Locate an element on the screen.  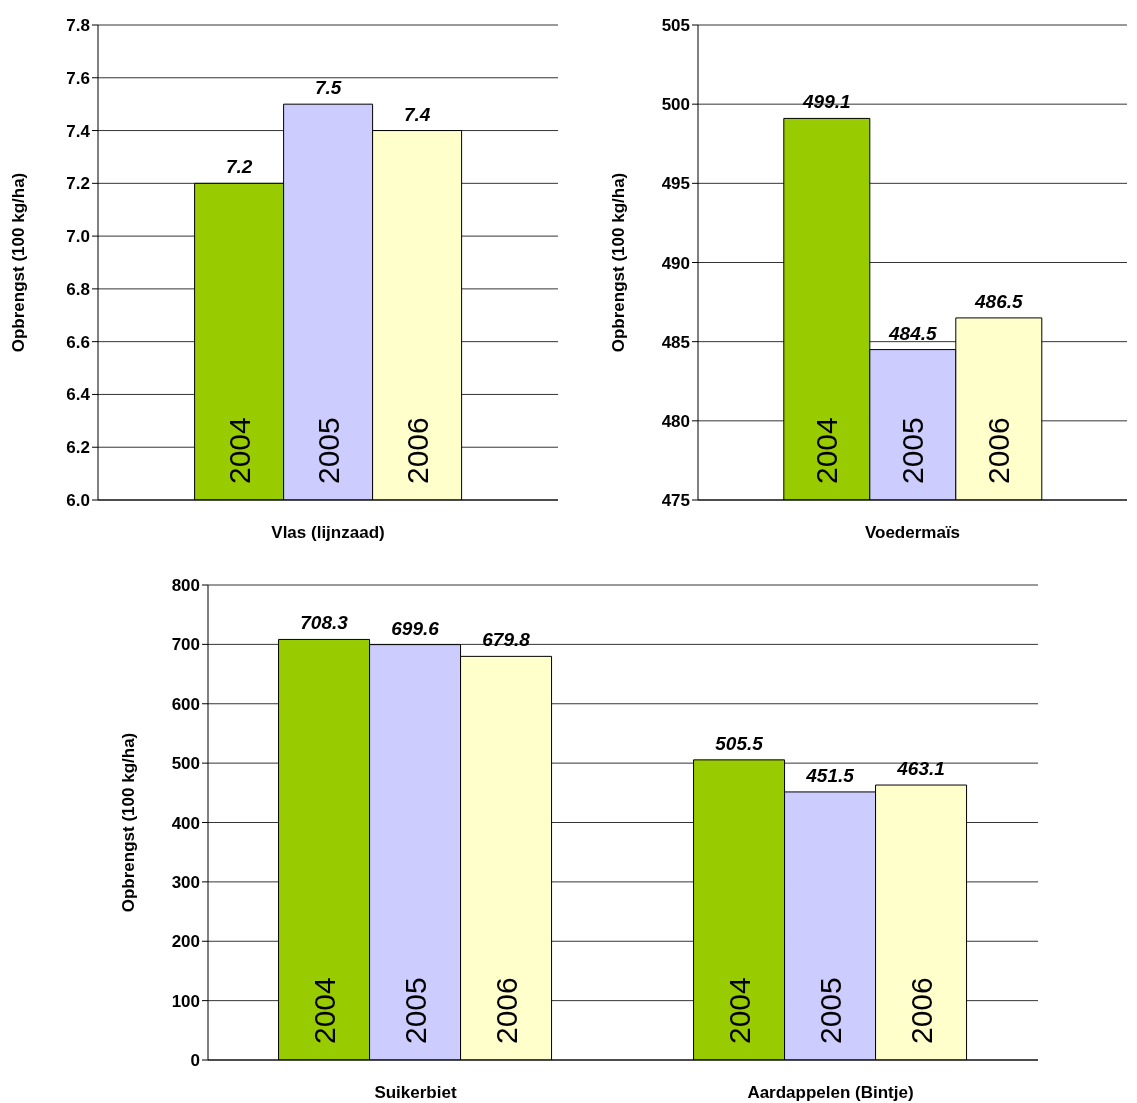
y-tick-label: 7.4 is located at coordinates (78, 131).